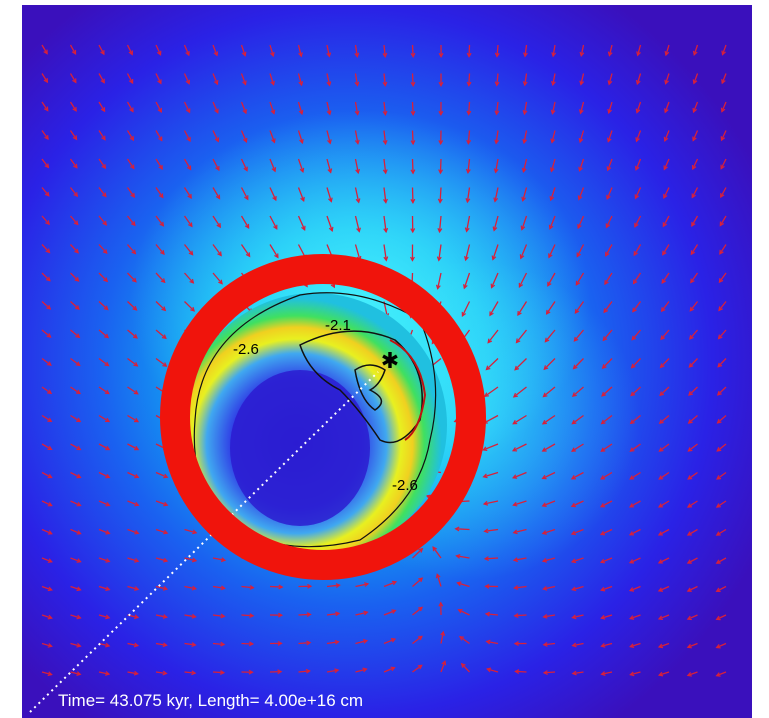 This screenshot has height=718, width=769. I want to click on contour-label: -2.1, so click(338, 325).